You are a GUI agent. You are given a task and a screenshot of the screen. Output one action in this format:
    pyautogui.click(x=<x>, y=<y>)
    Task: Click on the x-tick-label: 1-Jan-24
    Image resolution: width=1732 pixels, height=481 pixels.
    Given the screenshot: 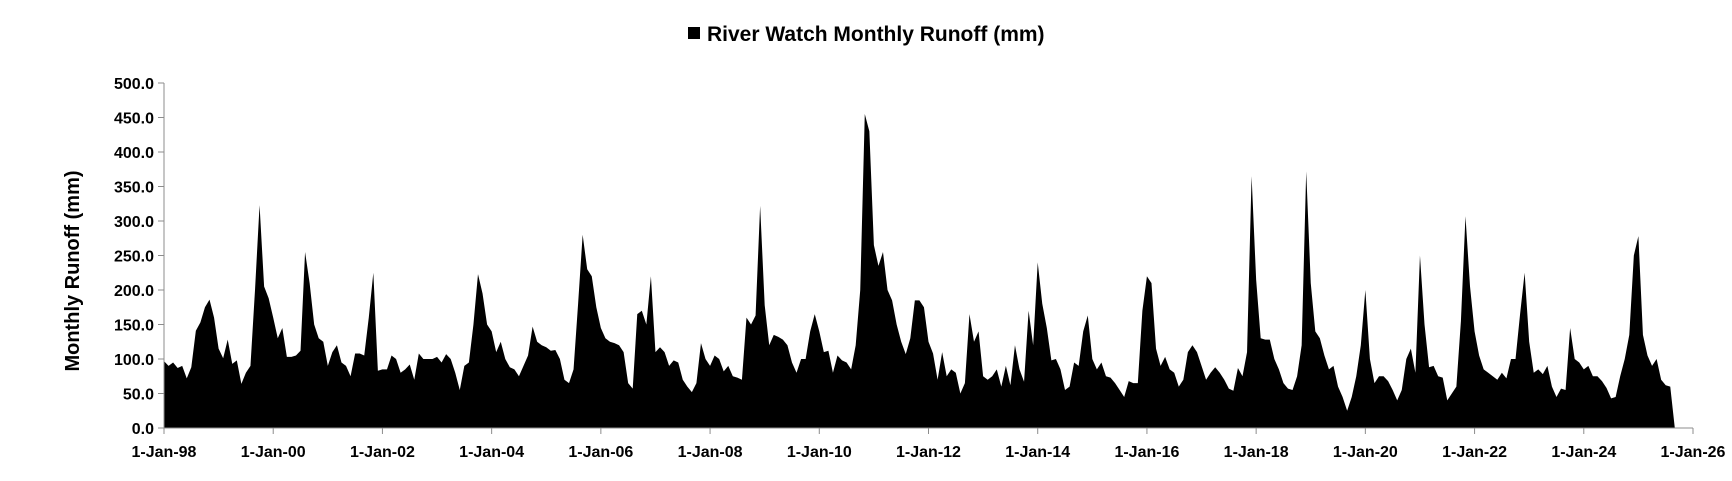 What is the action you would take?
    pyautogui.click(x=1583, y=452)
    